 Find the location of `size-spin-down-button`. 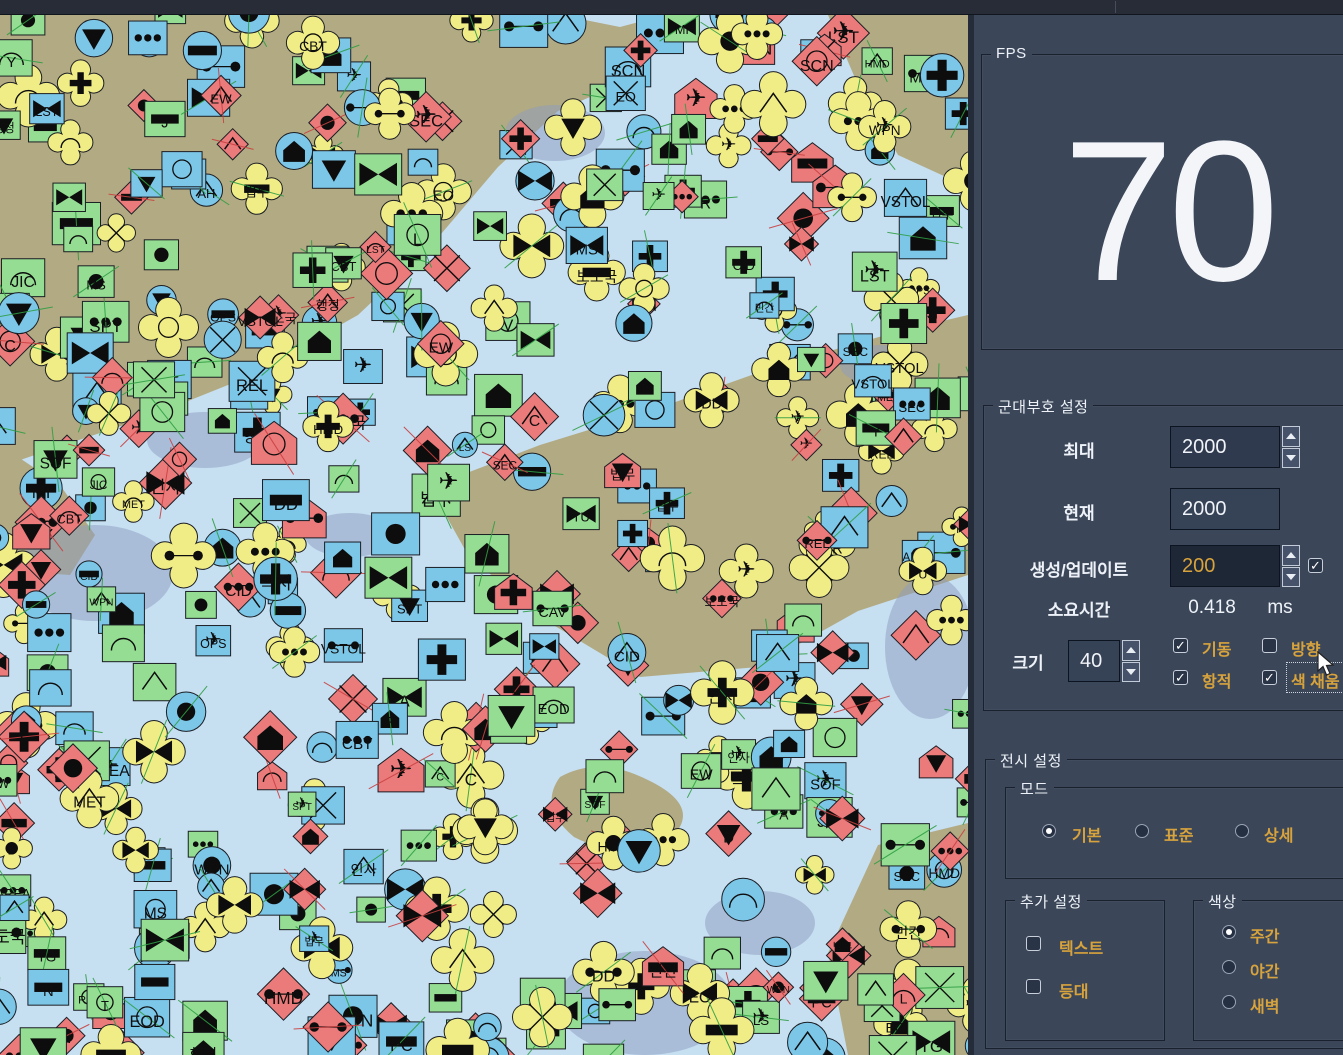

size-spin-down-button is located at coordinates (1131, 671).